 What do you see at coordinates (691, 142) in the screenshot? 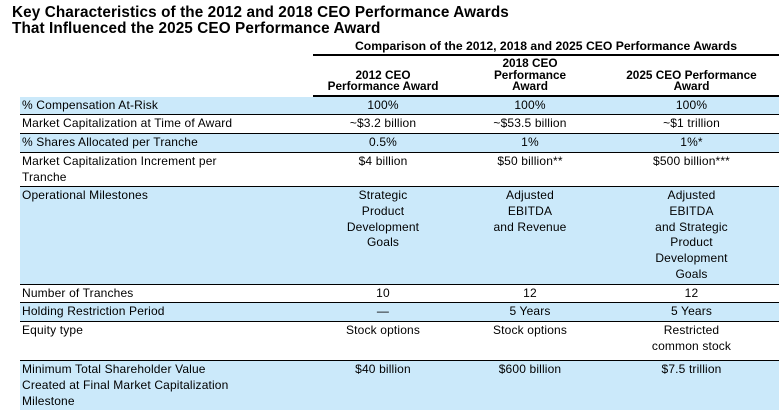
I see `cell-2025: 1%*` at bounding box center [691, 142].